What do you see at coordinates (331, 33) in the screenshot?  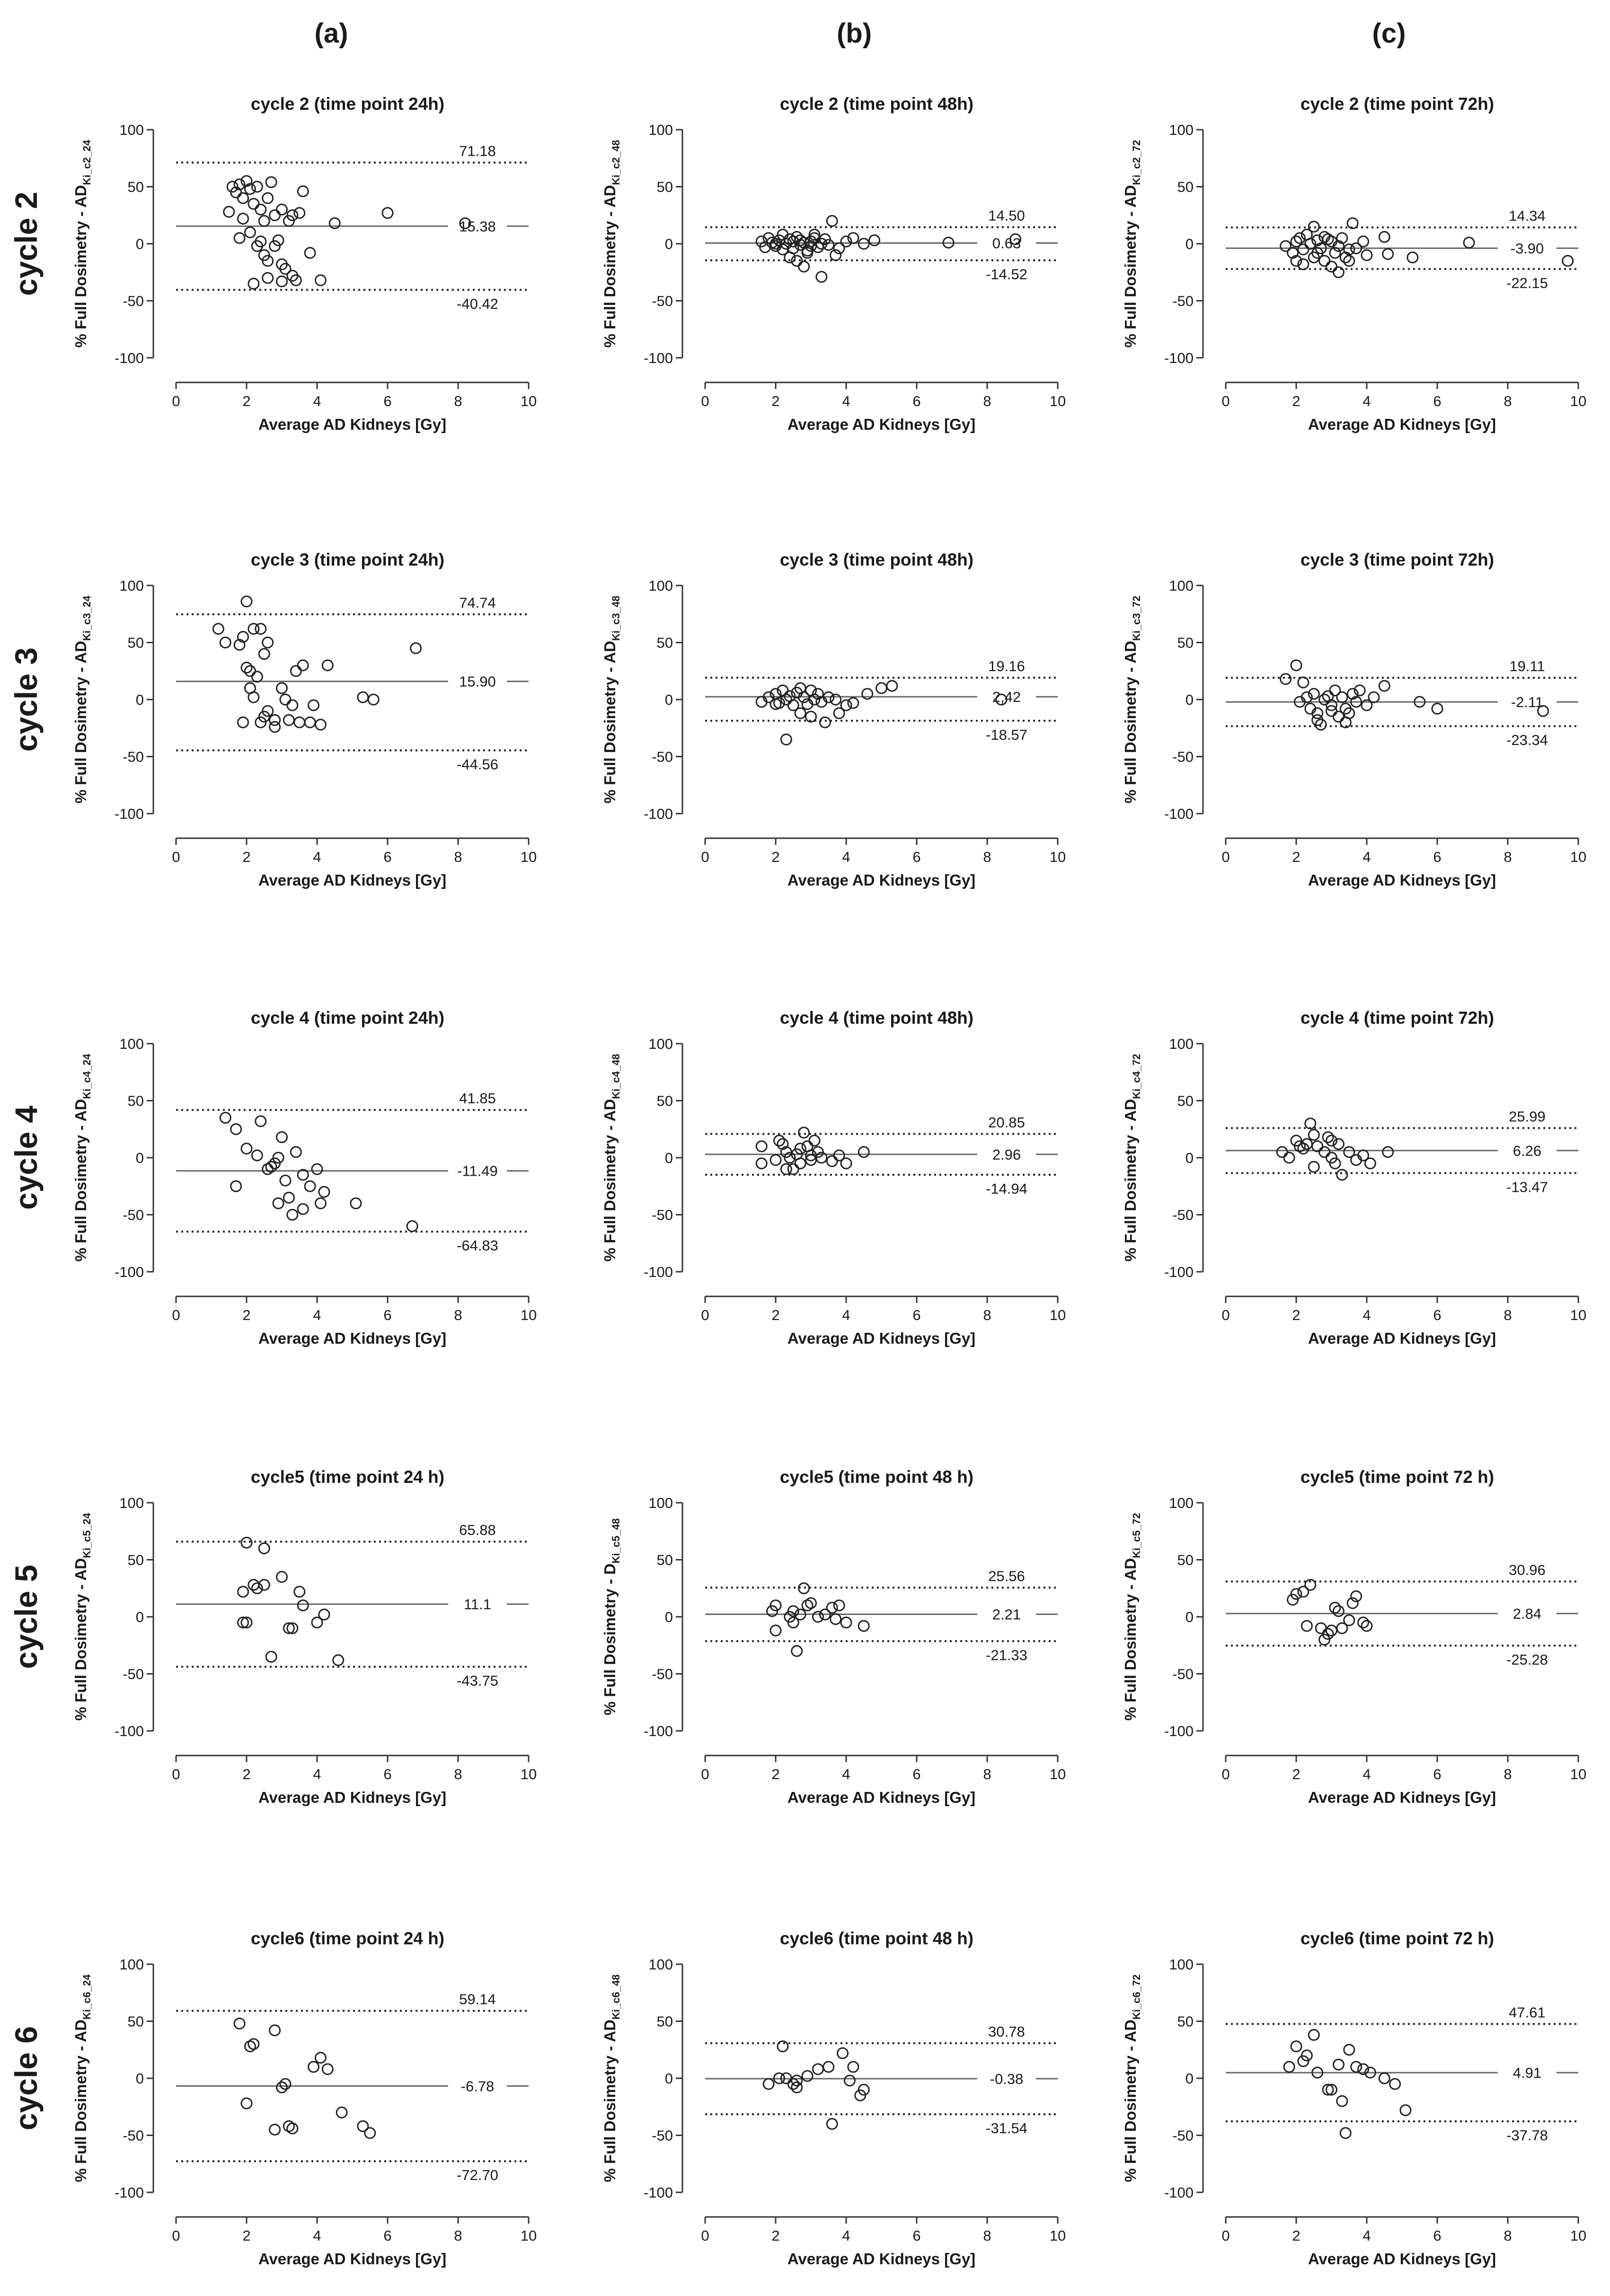 I see `column-header: (a)` at bounding box center [331, 33].